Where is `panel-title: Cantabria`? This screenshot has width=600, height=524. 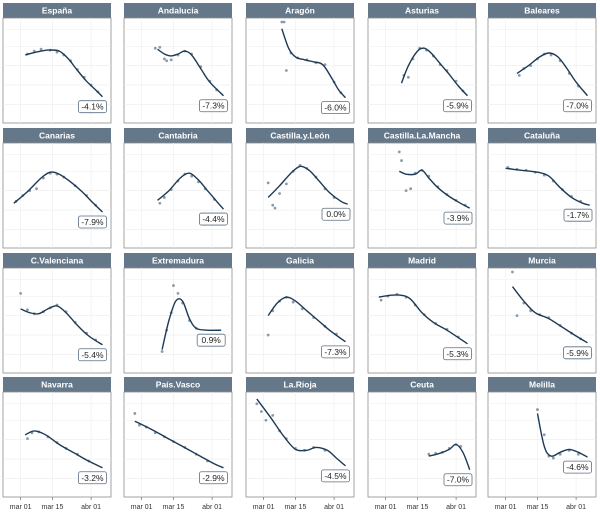
panel-title: Cantabria is located at coordinates (177, 136).